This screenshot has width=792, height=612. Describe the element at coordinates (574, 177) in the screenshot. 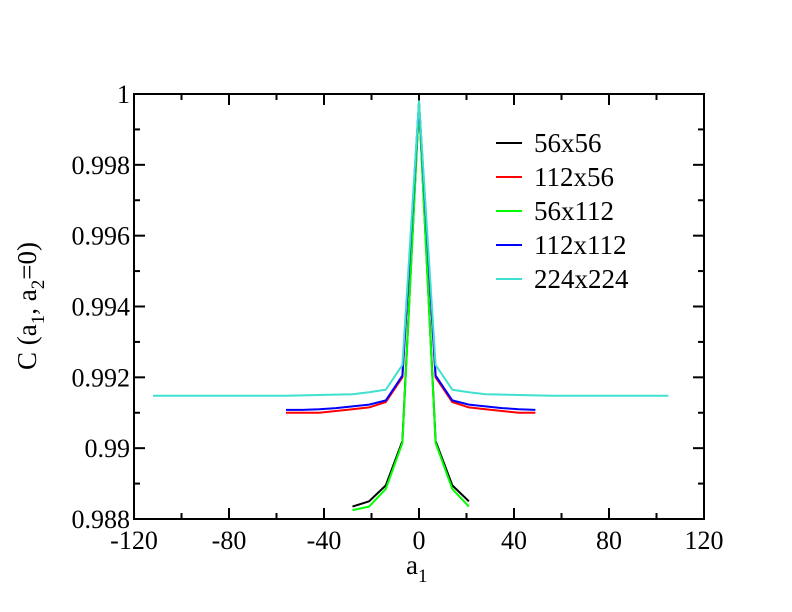

I see `legend-label: 112x56` at that location.